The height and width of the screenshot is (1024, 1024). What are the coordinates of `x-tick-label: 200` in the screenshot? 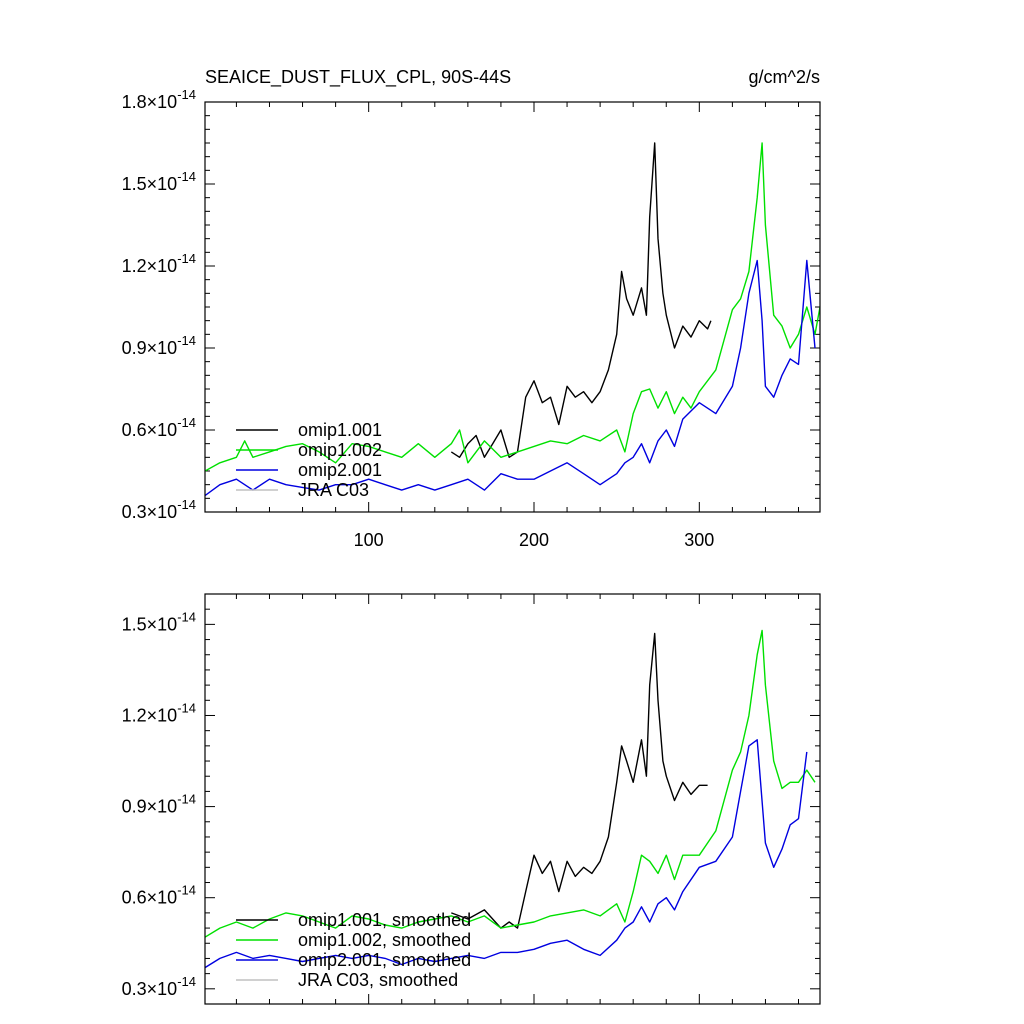 It's located at (534, 540).